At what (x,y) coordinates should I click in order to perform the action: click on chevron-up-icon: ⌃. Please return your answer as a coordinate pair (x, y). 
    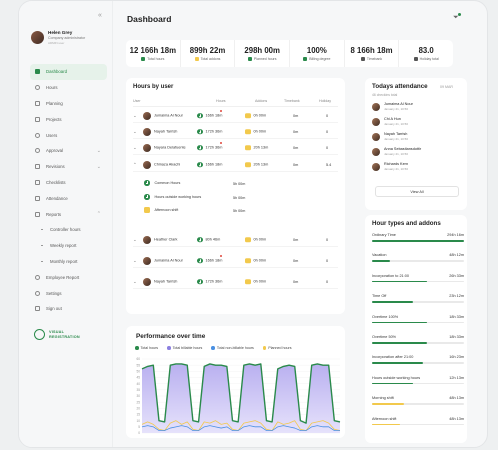
    Looking at the image, I should click on (135, 164).